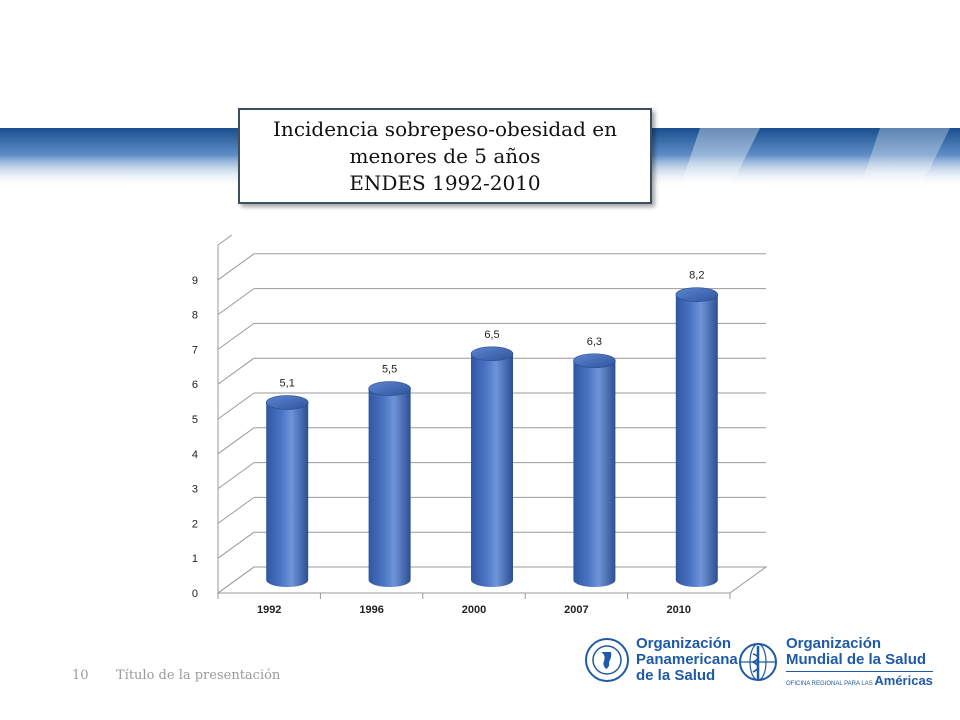 The height and width of the screenshot is (720, 960). I want to click on paho-name-2: Panamericana, so click(687, 659).